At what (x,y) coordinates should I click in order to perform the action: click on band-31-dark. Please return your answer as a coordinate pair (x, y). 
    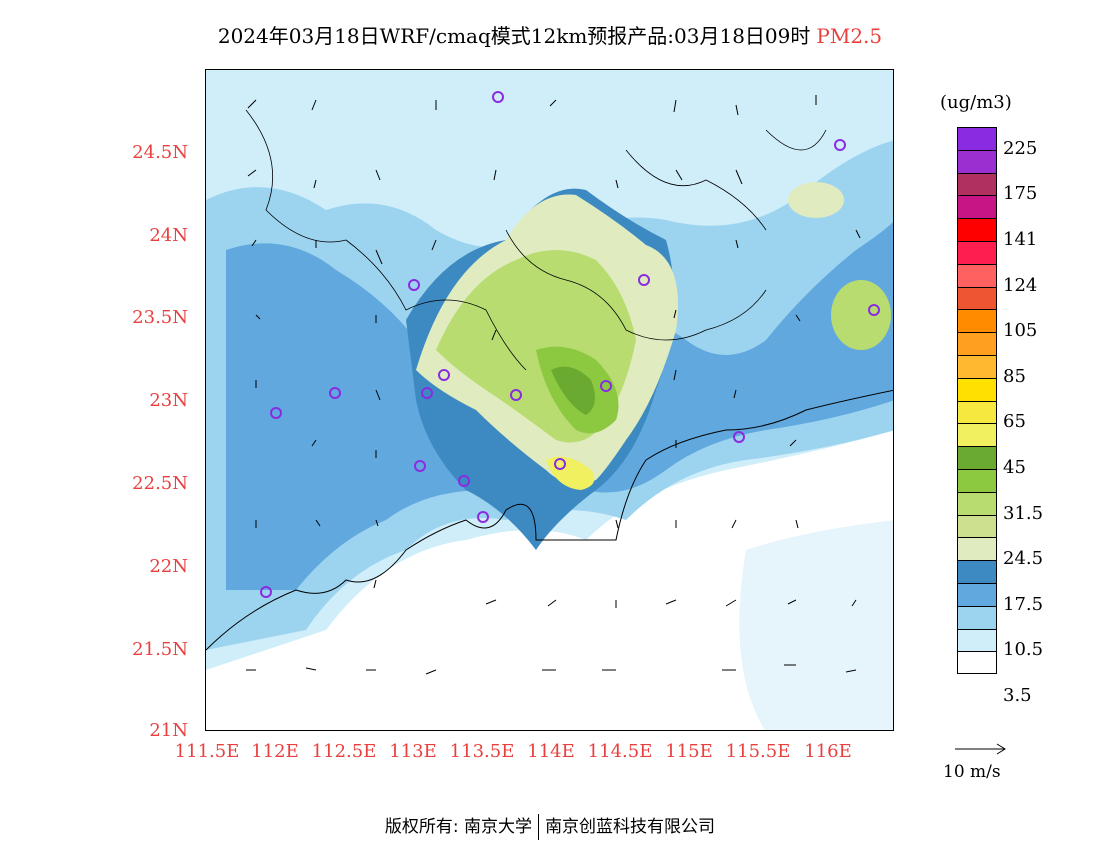
    Looking at the image, I should click on (573, 390).